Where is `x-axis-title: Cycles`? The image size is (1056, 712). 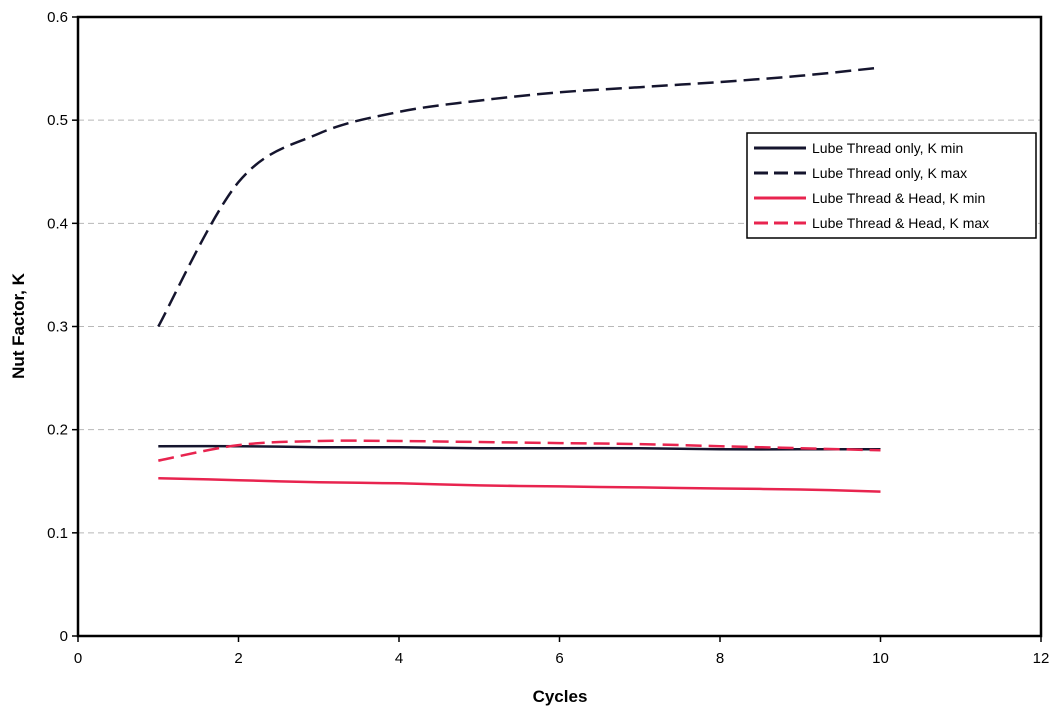
x-axis-title: Cycles is located at coordinates (560, 696).